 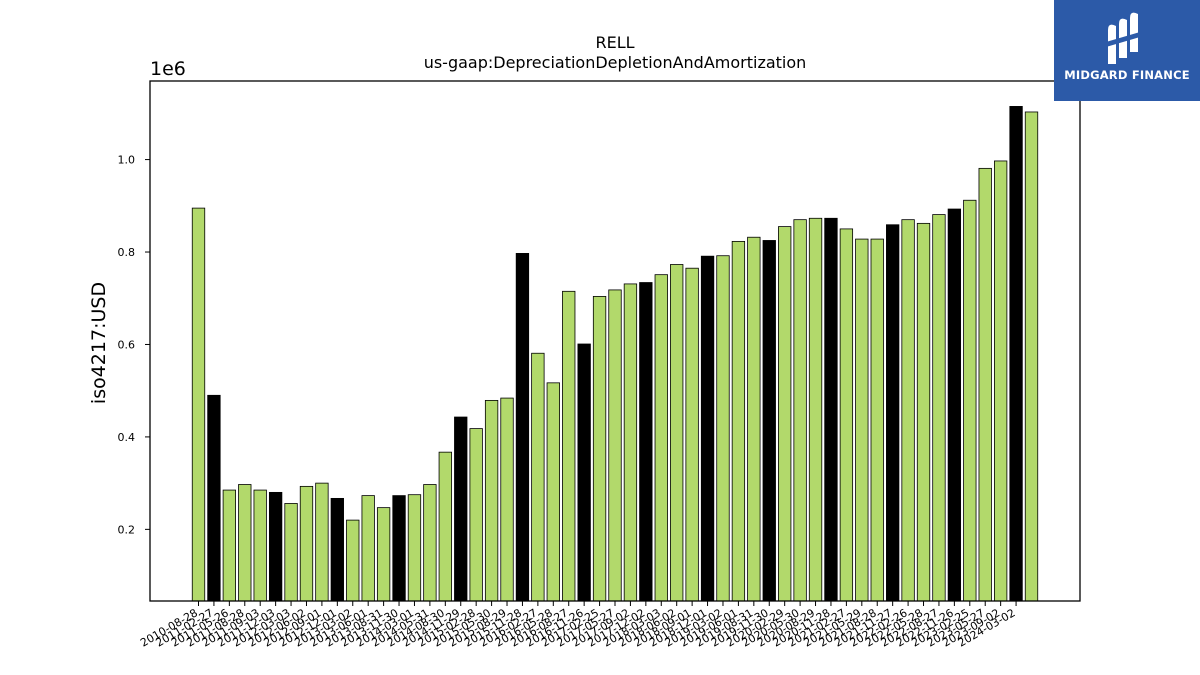 What do you see at coordinates (1123, 38) in the screenshot?
I see `midgard-logo-icon` at bounding box center [1123, 38].